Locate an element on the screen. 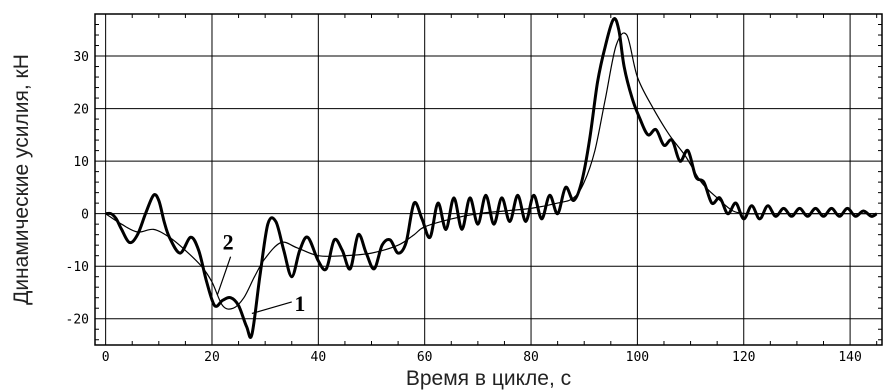 This screenshot has height=392, width=886. x-axis-title: Время в цикле, с is located at coordinates (488, 378).